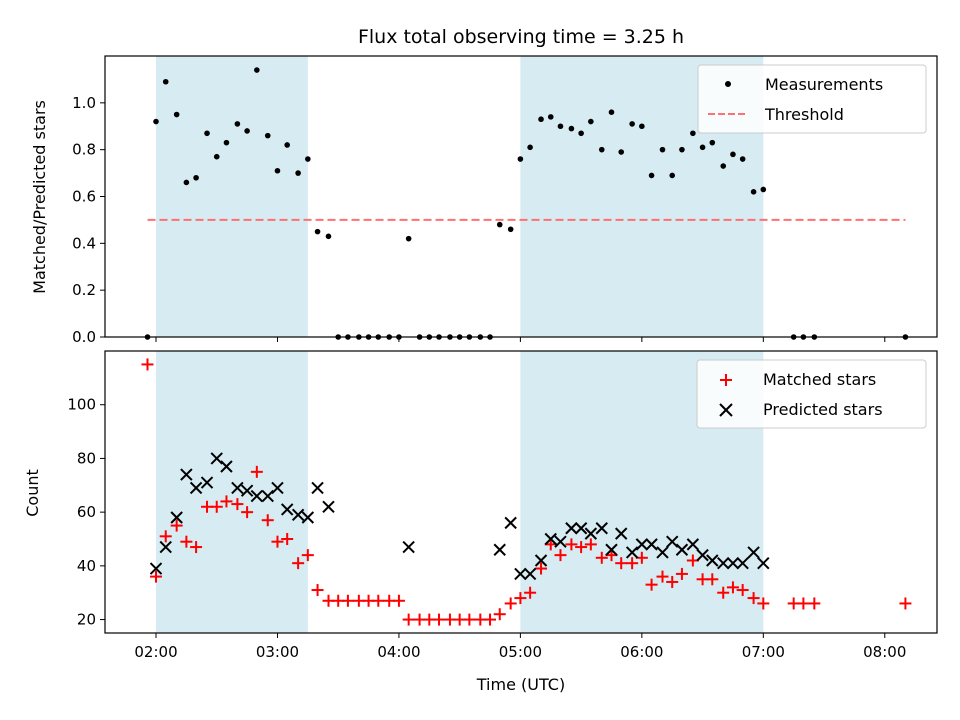 Image resolution: width=960 pixels, height=720 pixels. Describe the element at coordinates (277, 652) in the screenshot. I see `x-tick-label: 03:00` at that location.